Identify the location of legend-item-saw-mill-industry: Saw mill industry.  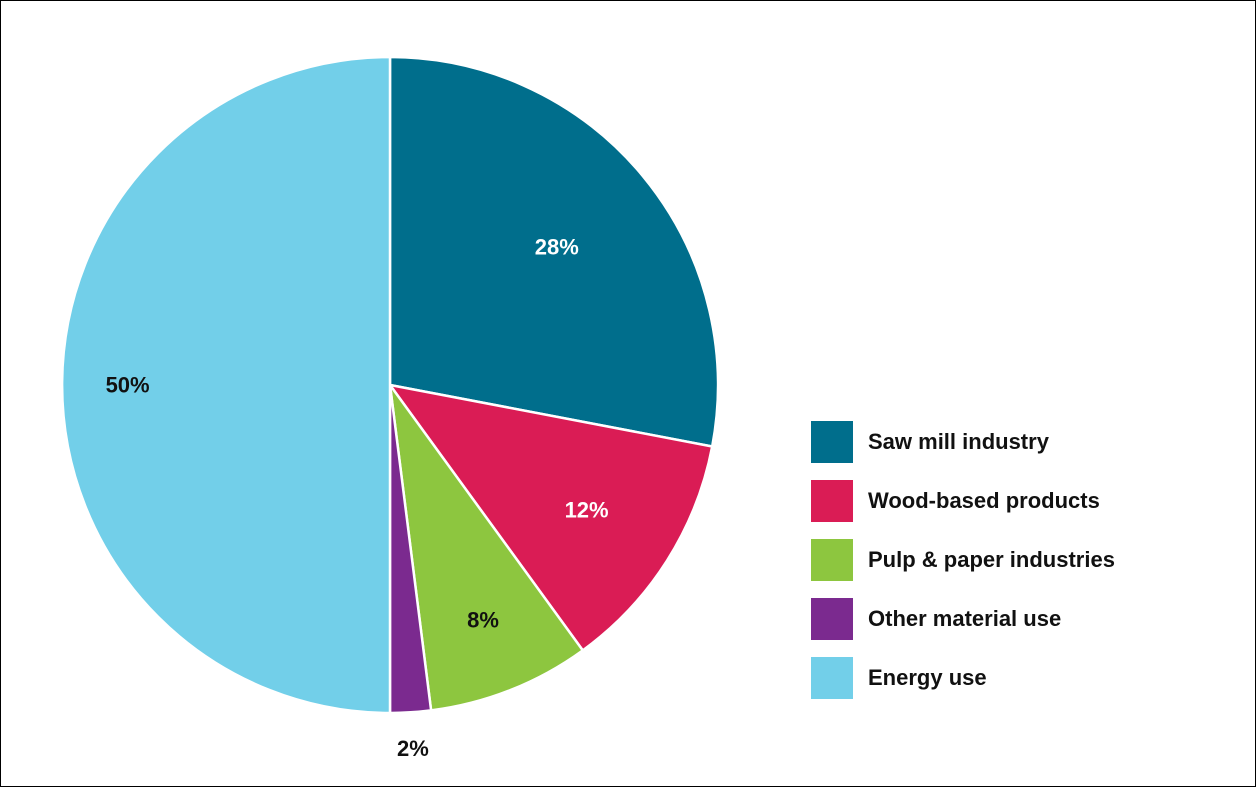
(963, 442).